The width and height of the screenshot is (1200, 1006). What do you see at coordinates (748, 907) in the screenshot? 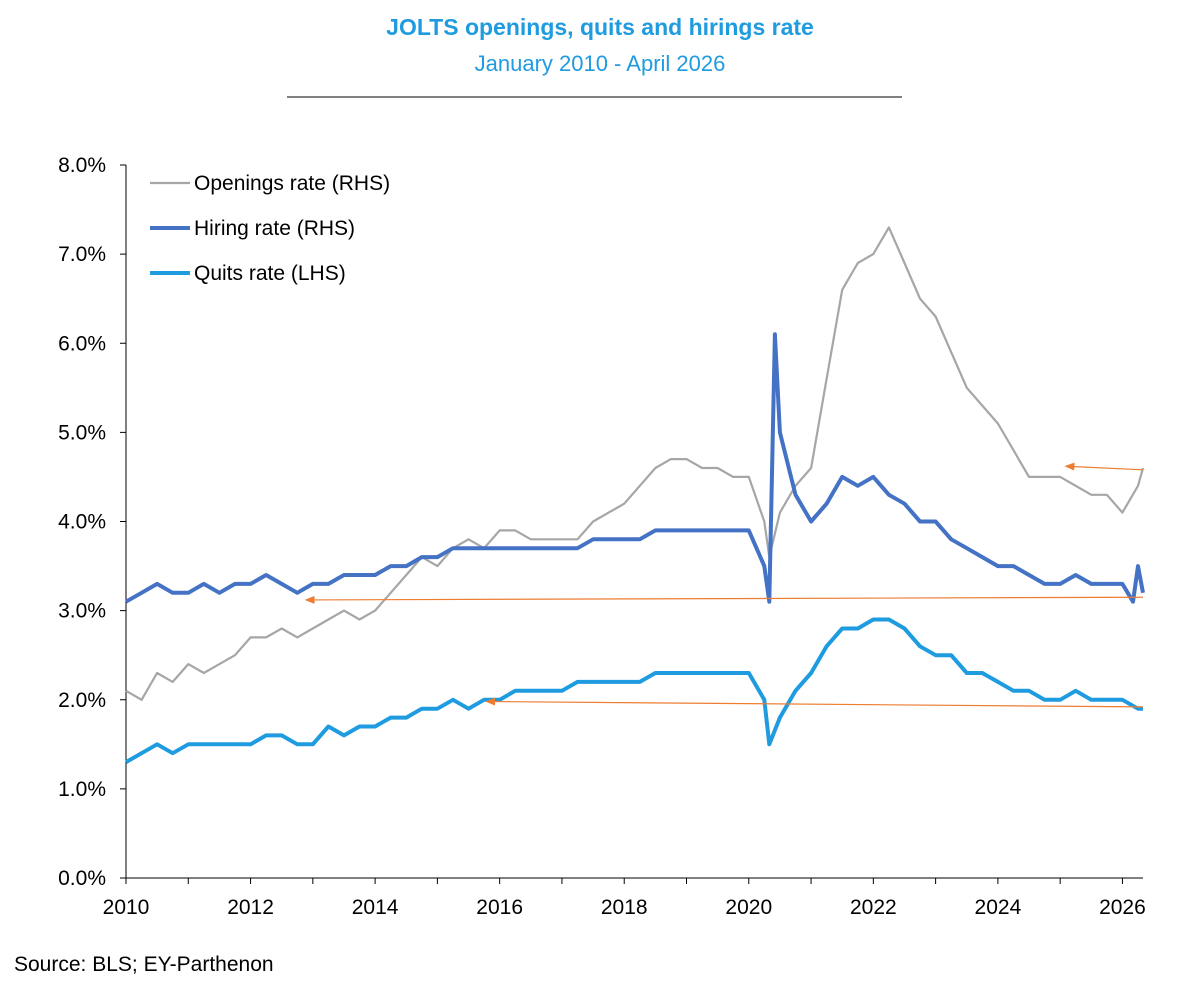
I see `x-tick-label: 2020` at bounding box center [748, 907].